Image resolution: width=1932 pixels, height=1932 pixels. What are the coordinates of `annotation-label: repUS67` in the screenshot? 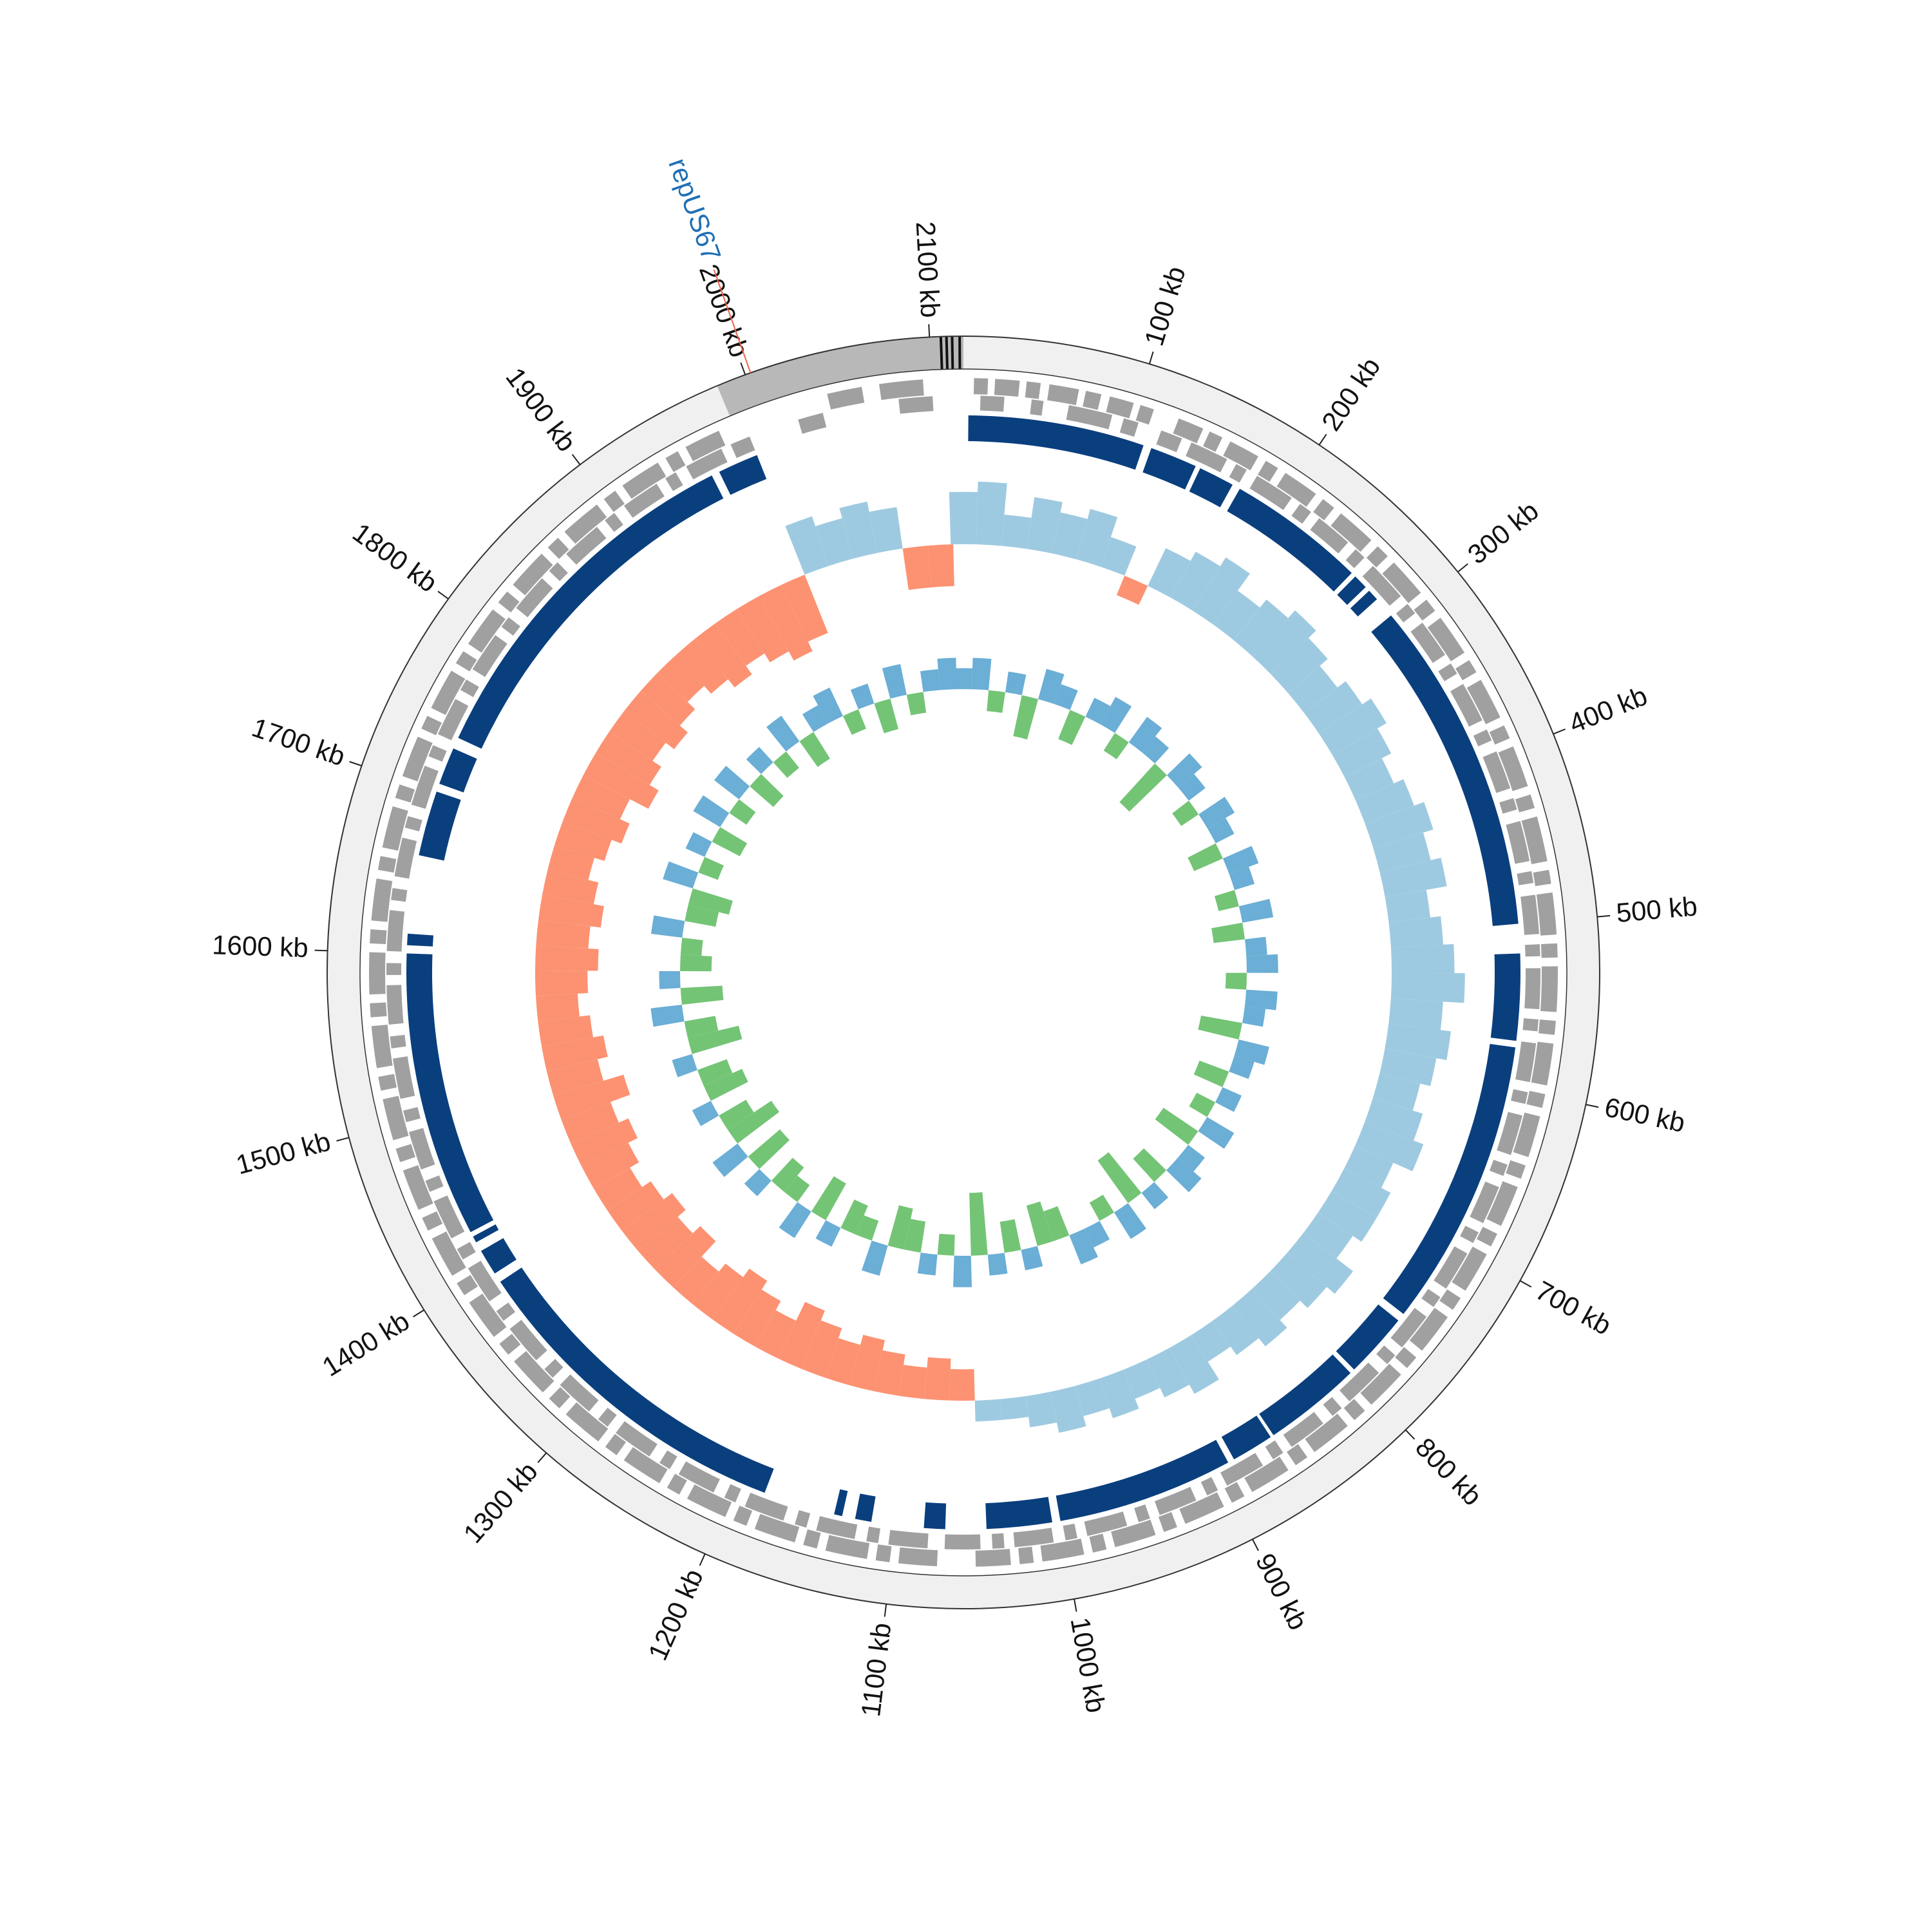 It's located at (695, 209).